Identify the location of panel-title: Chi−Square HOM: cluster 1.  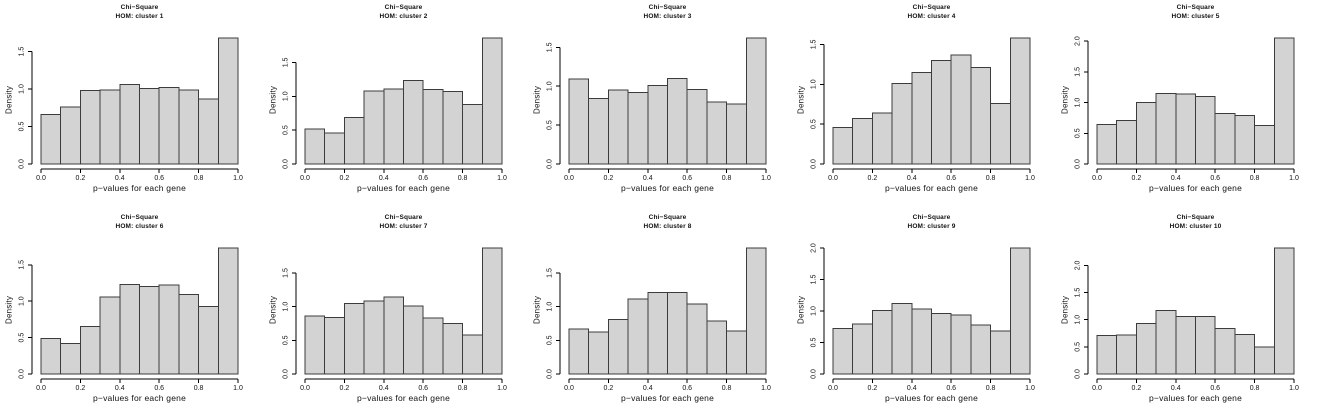
(139, 12).